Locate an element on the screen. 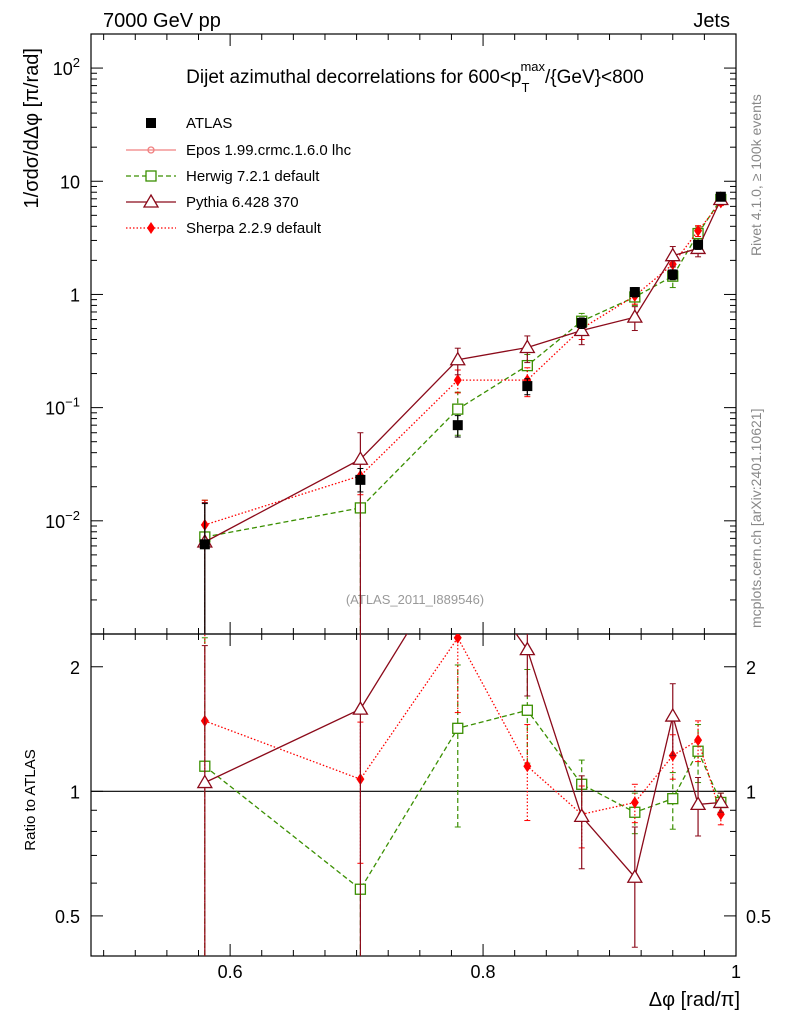 The width and height of the screenshot is (786, 1024). legend-entry-atlas: ATLAS is located at coordinates (189, 123).